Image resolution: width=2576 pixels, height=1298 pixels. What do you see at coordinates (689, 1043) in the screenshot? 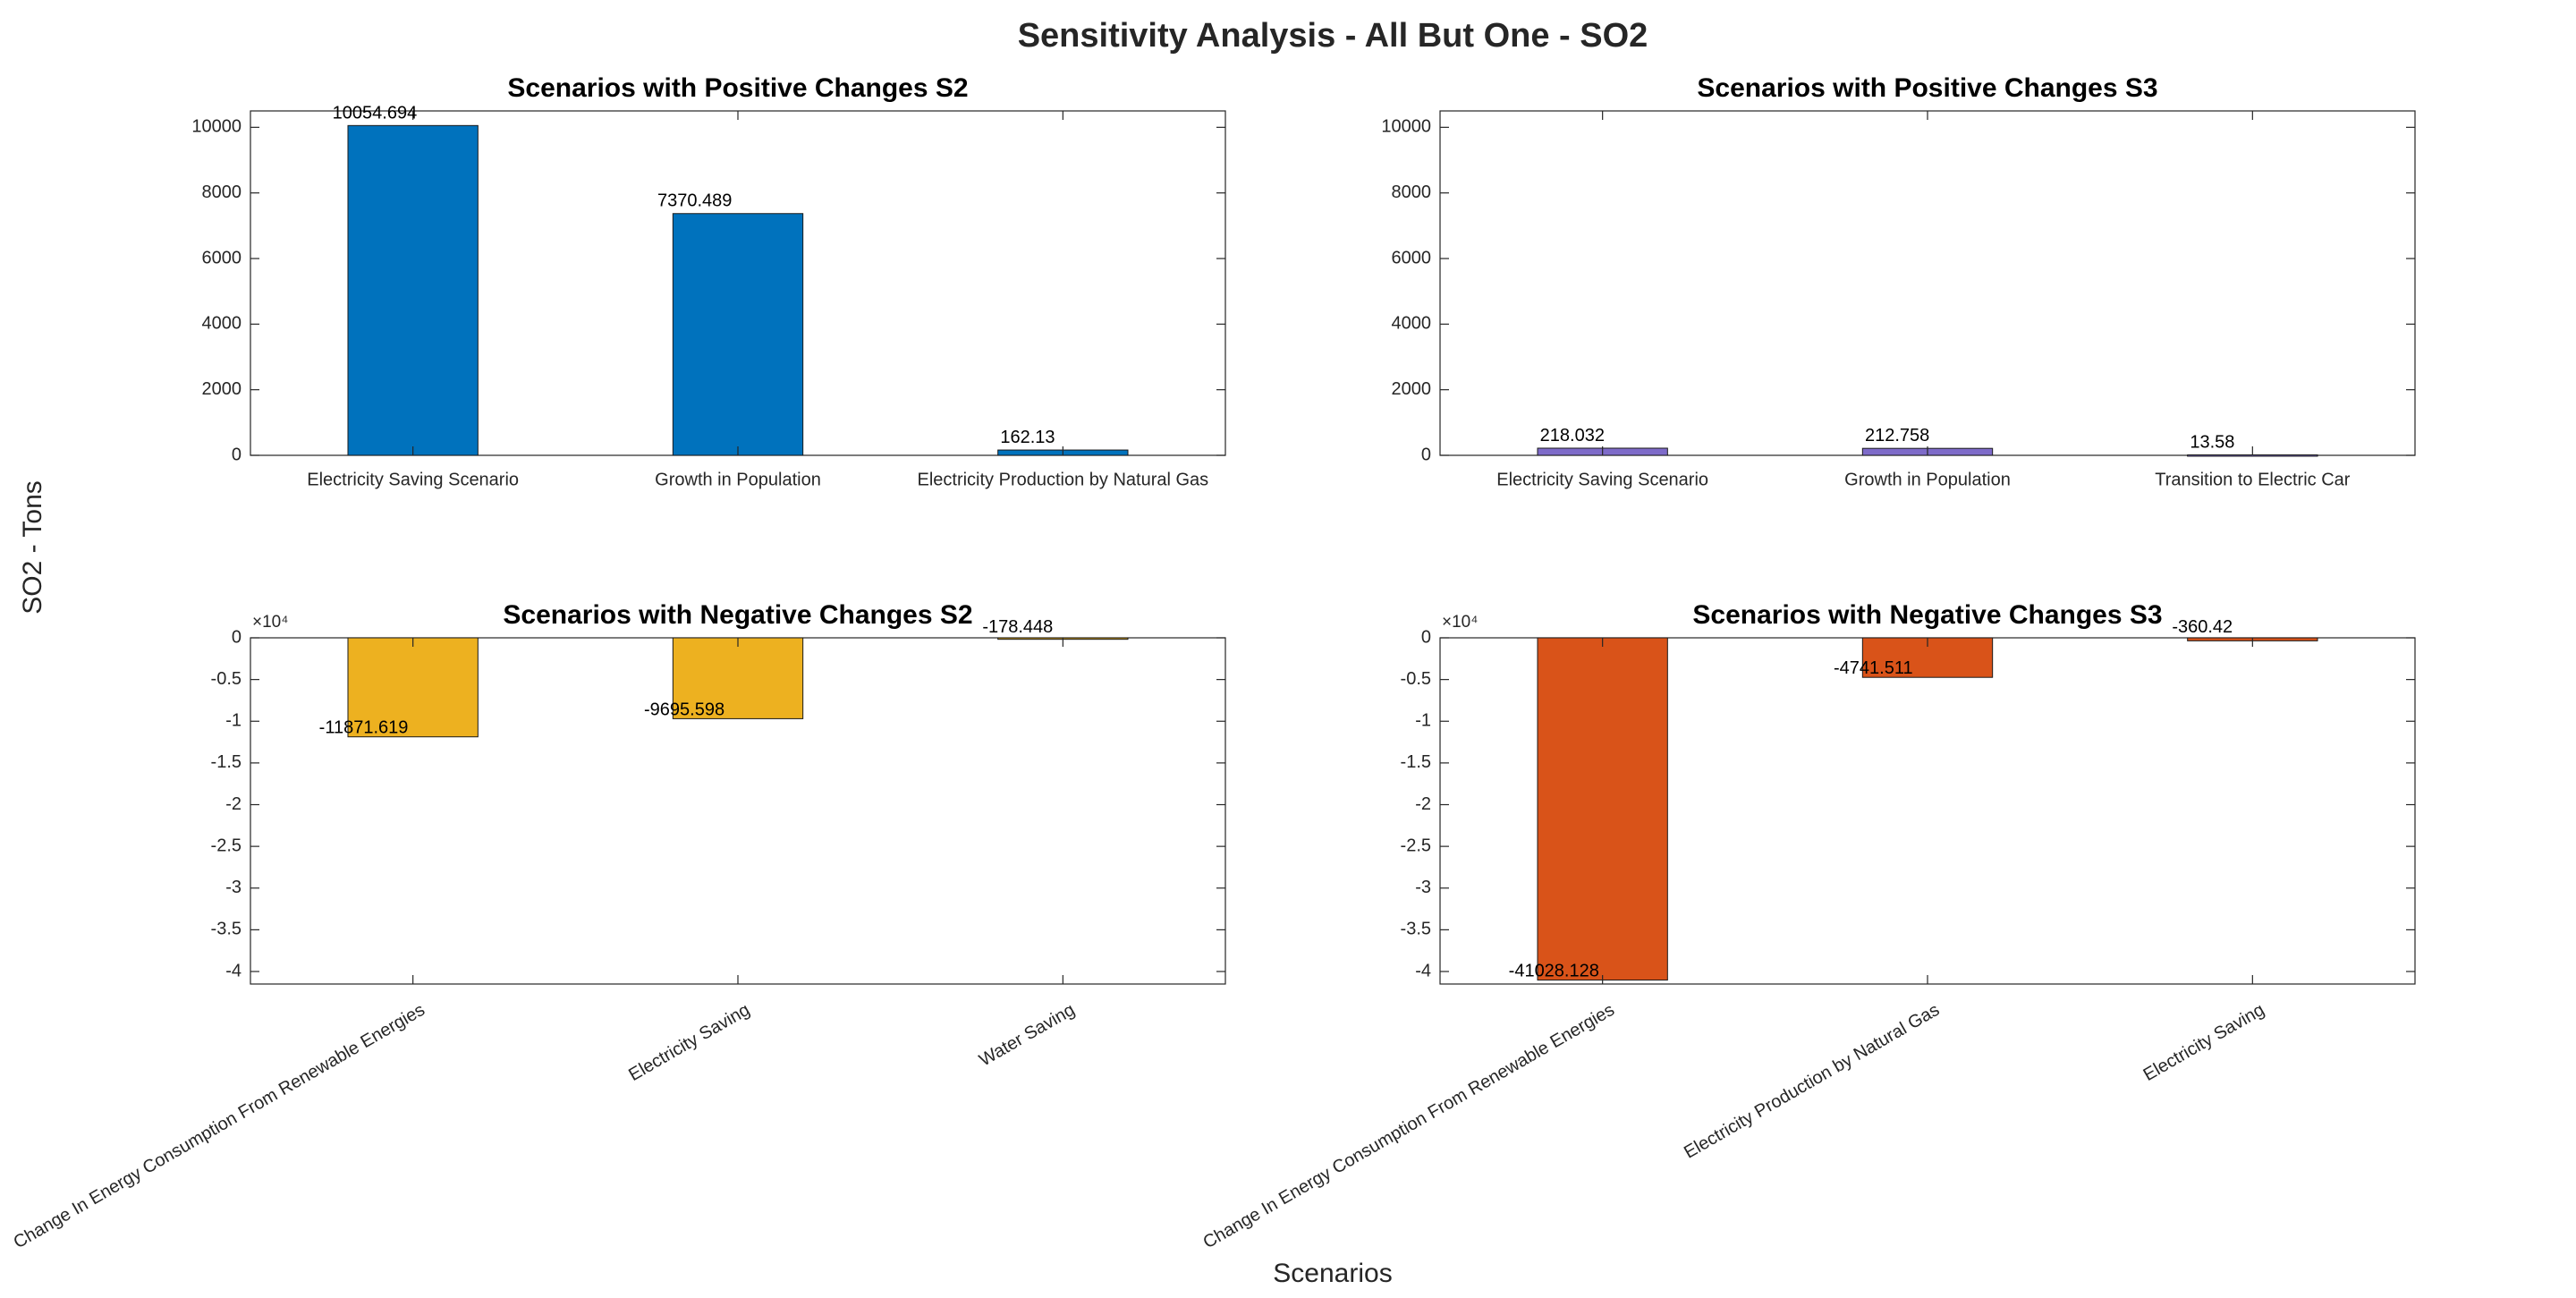
I see `category-label-negative-s2: Electricity Saving` at bounding box center [689, 1043].